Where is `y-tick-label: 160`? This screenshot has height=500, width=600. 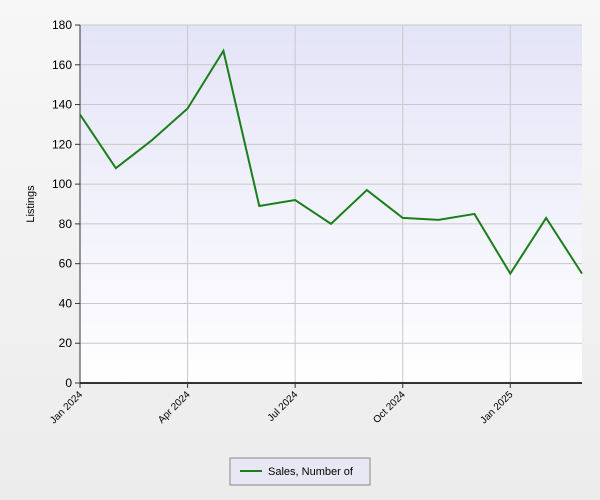 y-tick-label: 160 is located at coordinates (62, 65).